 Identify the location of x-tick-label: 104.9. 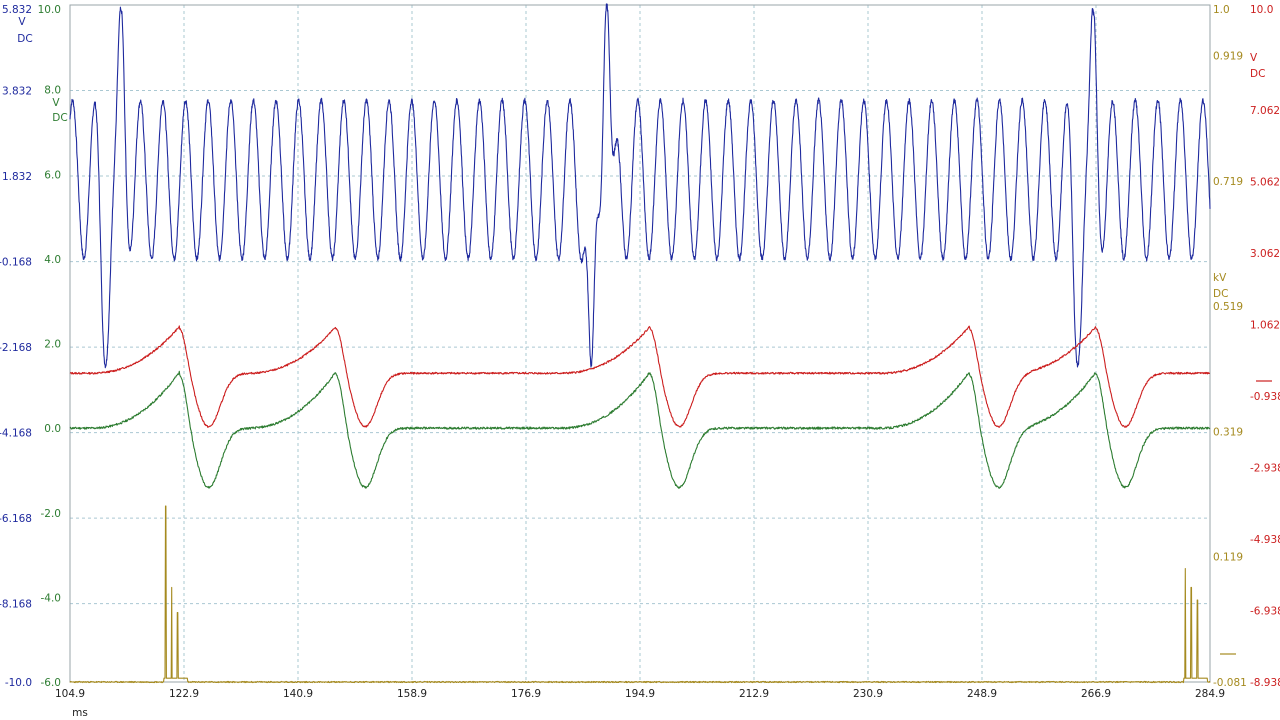
(70, 694).